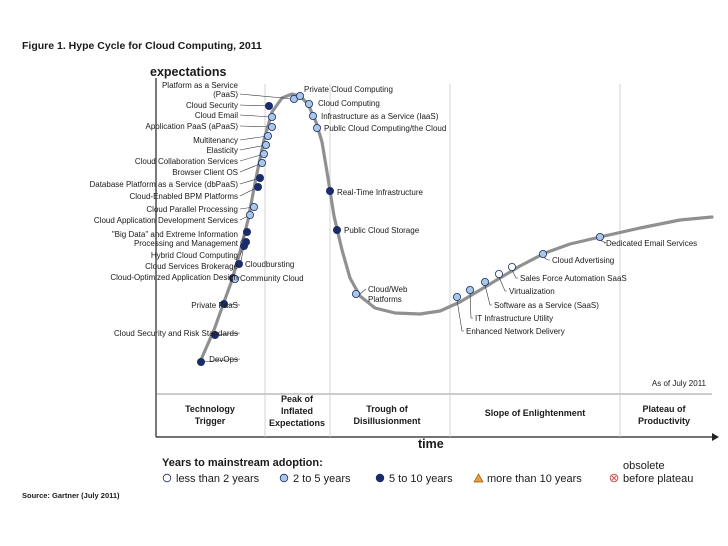  What do you see at coordinates (546, 305) in the screenshot?
I see `tech-label-slope-4: Software as a Service (SaaS)` at bounding box center [546, 305].